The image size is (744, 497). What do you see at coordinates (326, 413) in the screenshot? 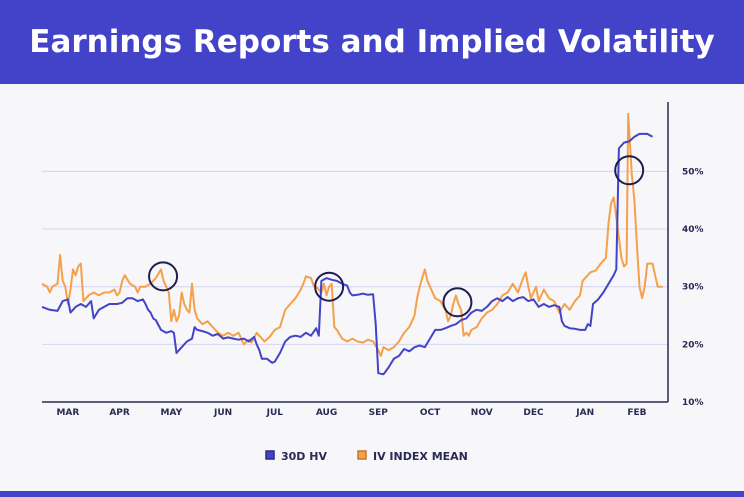
I see `x-tick-label: AUG` at bounding box center [326, 413].